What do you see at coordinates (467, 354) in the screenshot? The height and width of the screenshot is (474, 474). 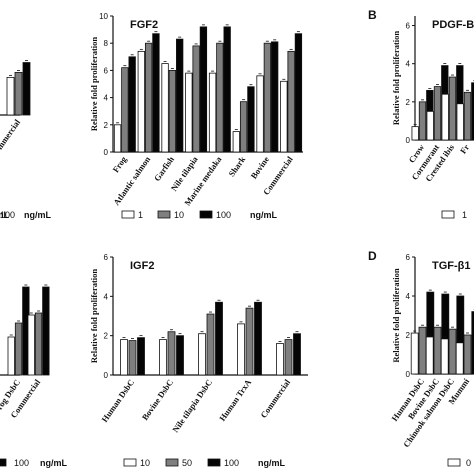 I see `tgf-bar-4-s2` at bounding box center [467, 354].